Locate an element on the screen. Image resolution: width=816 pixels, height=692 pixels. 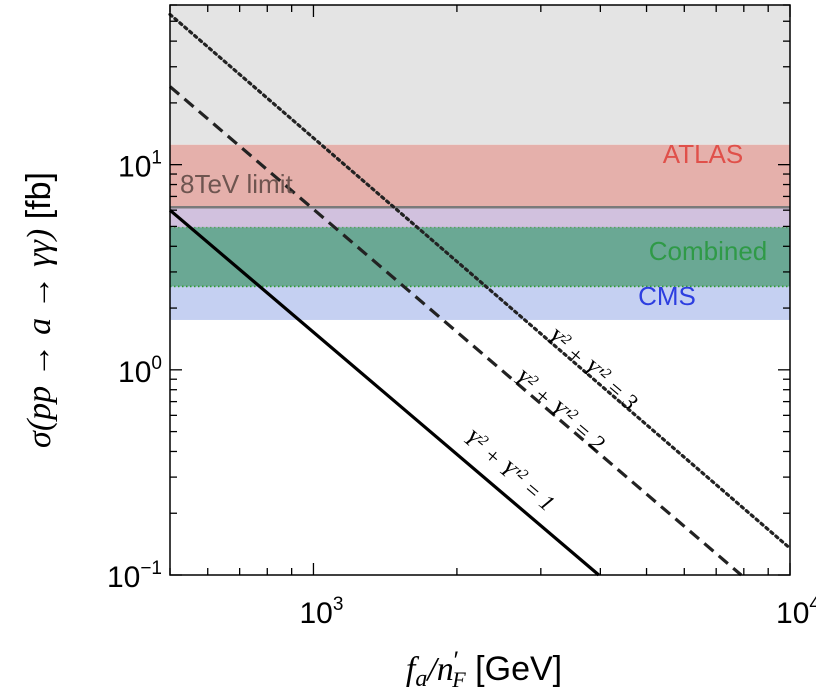
band-overlap is located at coordinates (480, 217).